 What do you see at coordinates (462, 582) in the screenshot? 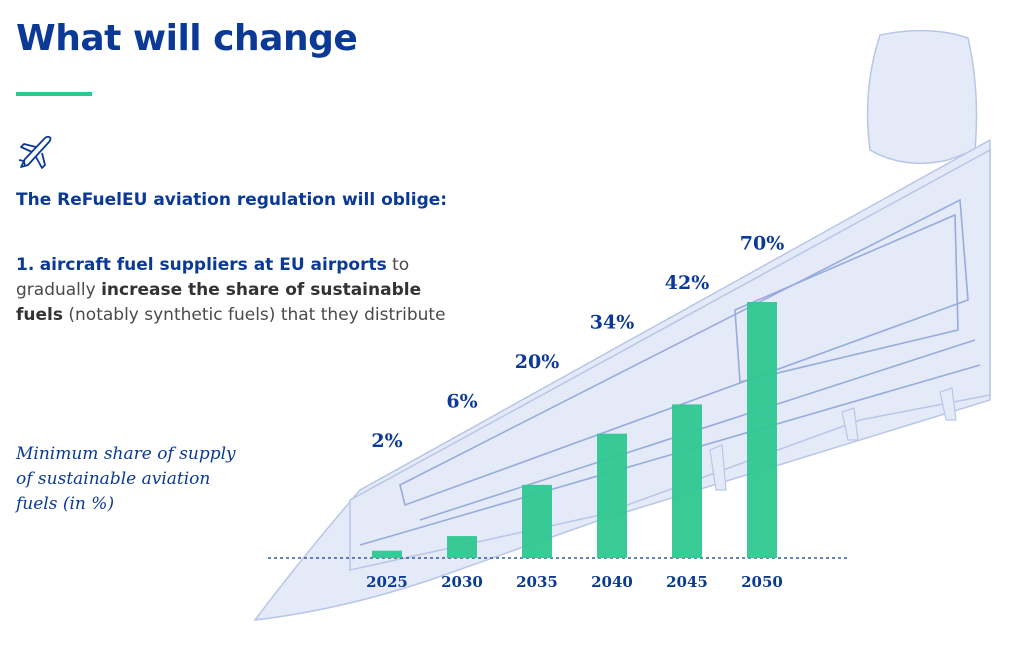
I see `x-tick-2030: 2030` at bounding box center [462, 582].